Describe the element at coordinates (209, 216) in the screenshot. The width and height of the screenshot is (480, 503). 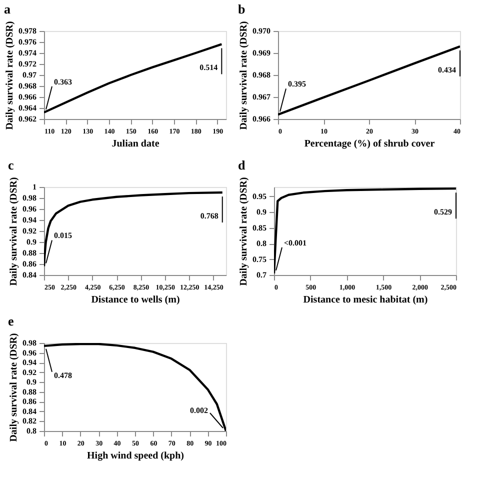
I see `annotation: 0.768` at that location.